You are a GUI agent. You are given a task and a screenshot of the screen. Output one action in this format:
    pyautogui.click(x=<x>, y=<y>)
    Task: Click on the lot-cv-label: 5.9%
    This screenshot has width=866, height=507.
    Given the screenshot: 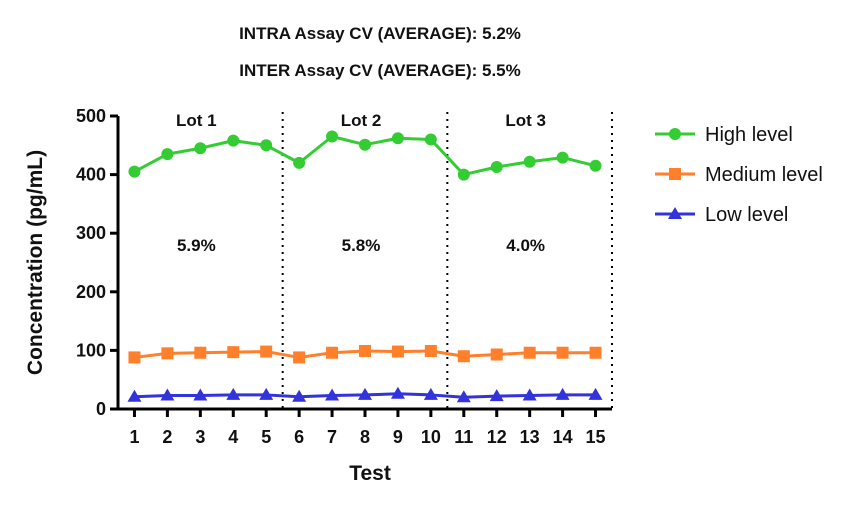 What is the action you would take?
    pyautogui.click(x=196, y=245)
    